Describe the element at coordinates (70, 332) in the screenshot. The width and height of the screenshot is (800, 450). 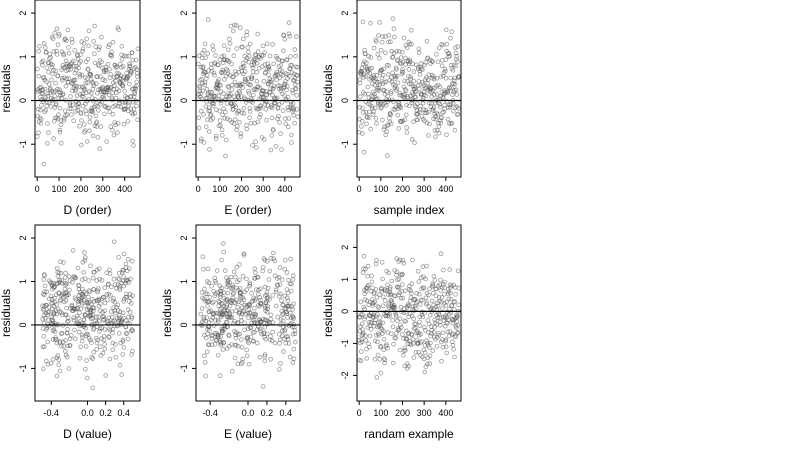
I see `panel-d-value: -0.4 0.0 0.2 0.4 -1 0 1 2 D (value) residuals` at that location.